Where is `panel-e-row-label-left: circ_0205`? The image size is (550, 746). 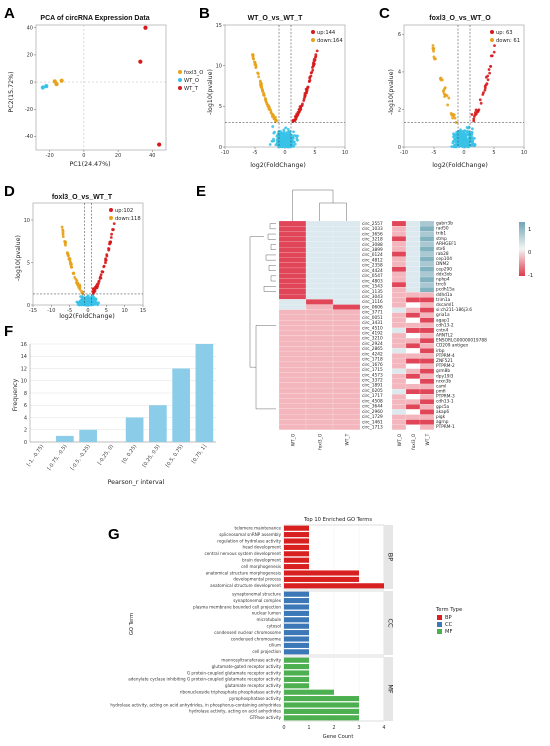
panel-e-row-label-left: circ_0205 is located at coordinates (372, 391).